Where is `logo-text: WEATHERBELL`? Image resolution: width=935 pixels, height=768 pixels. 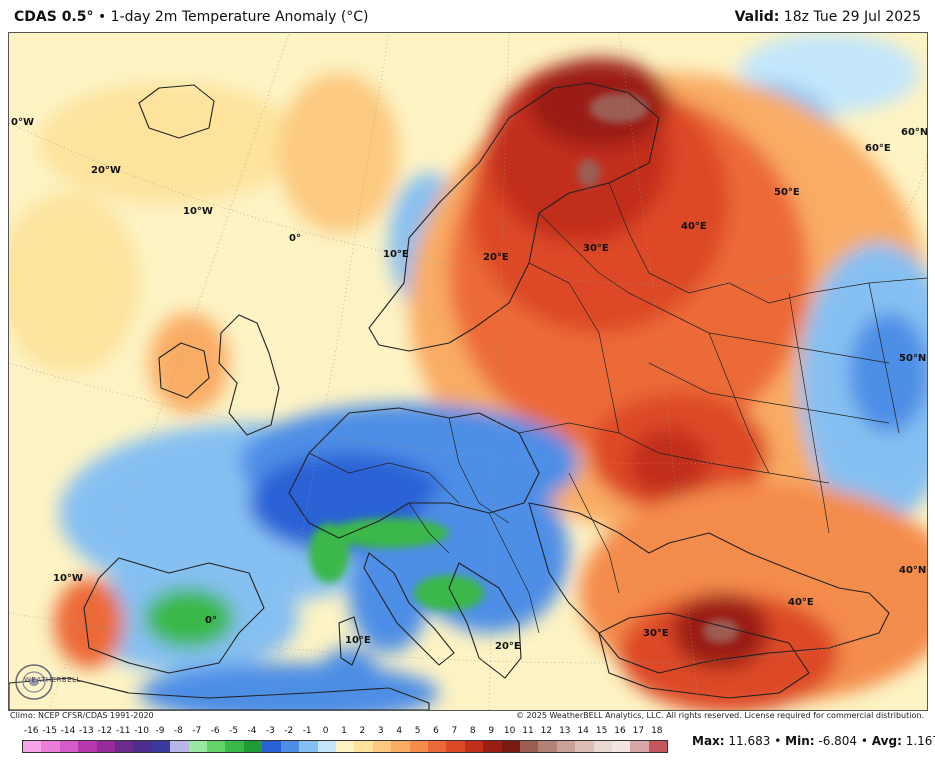 logo-text: WEATHERBELL is located at coordinates (52, 680).